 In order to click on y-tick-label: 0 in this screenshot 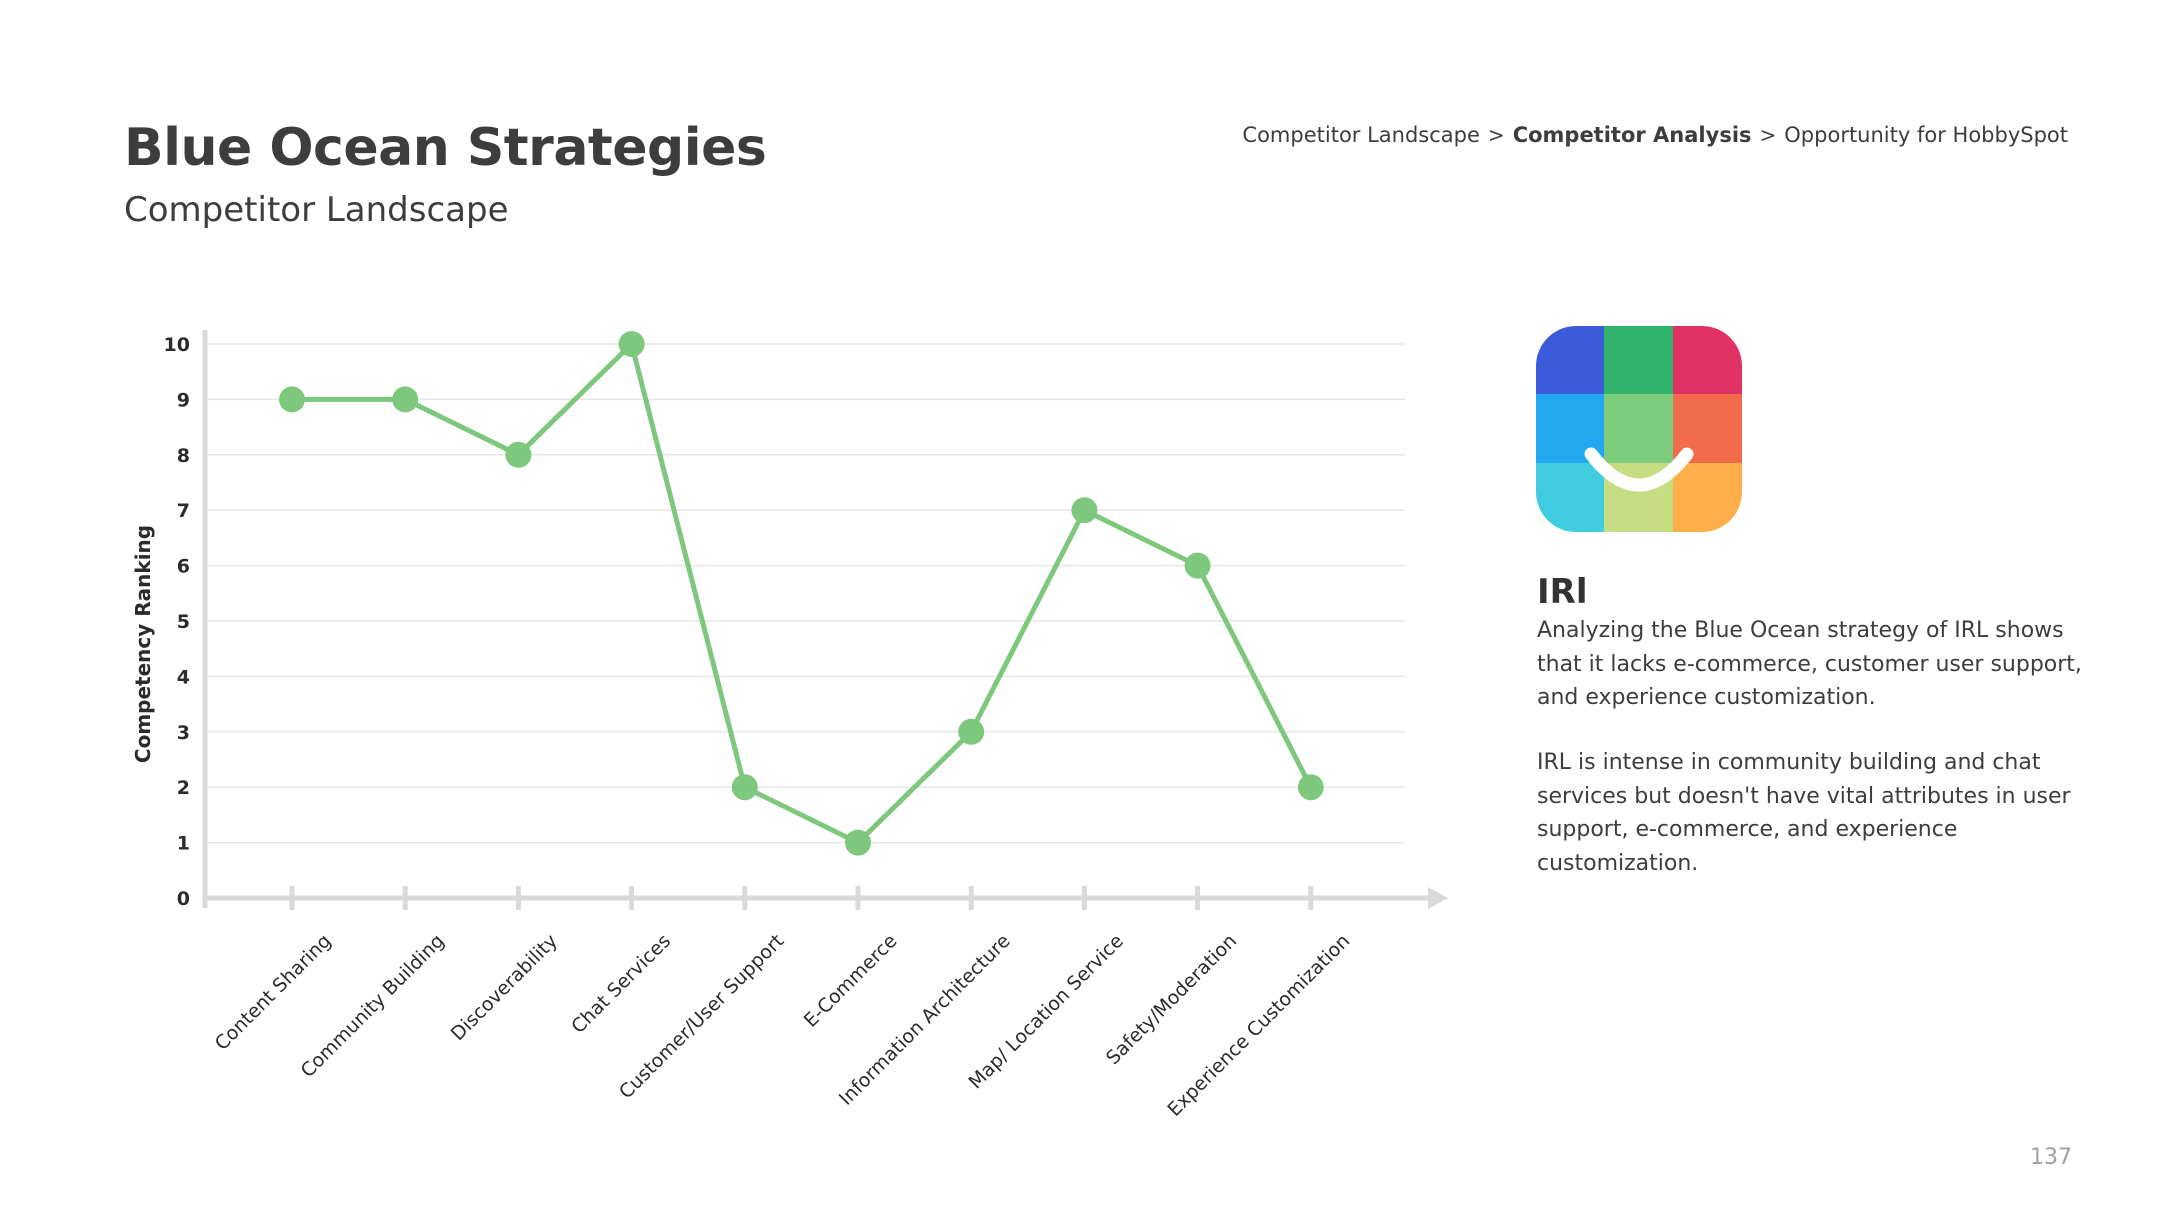, I will do `click(183, 899)`.